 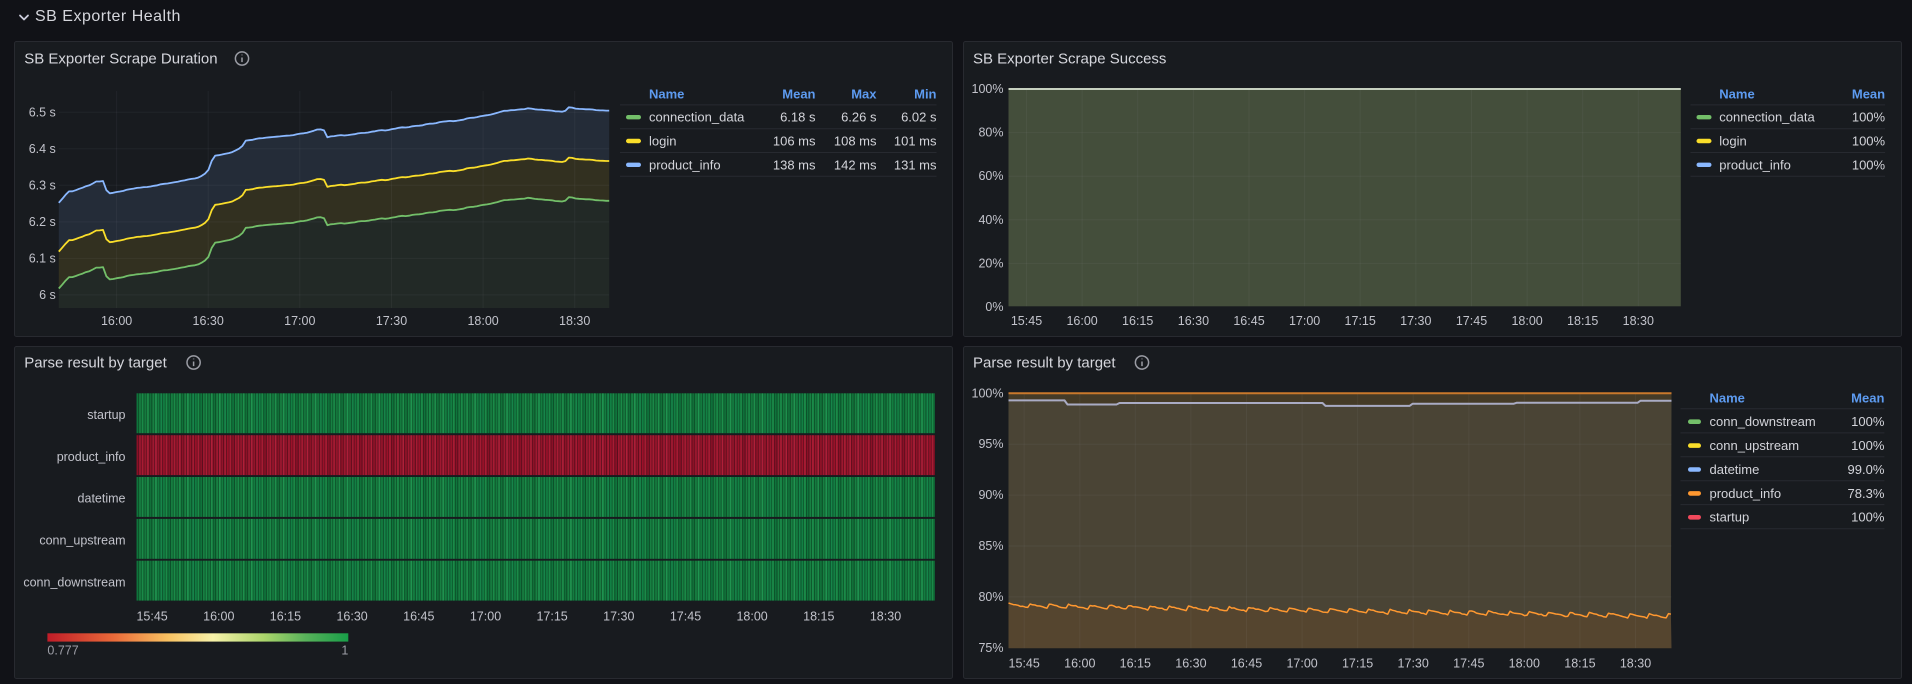 I want to click on svg-text: SB Exporter Scrape Duration, so click(x=120, y=59).